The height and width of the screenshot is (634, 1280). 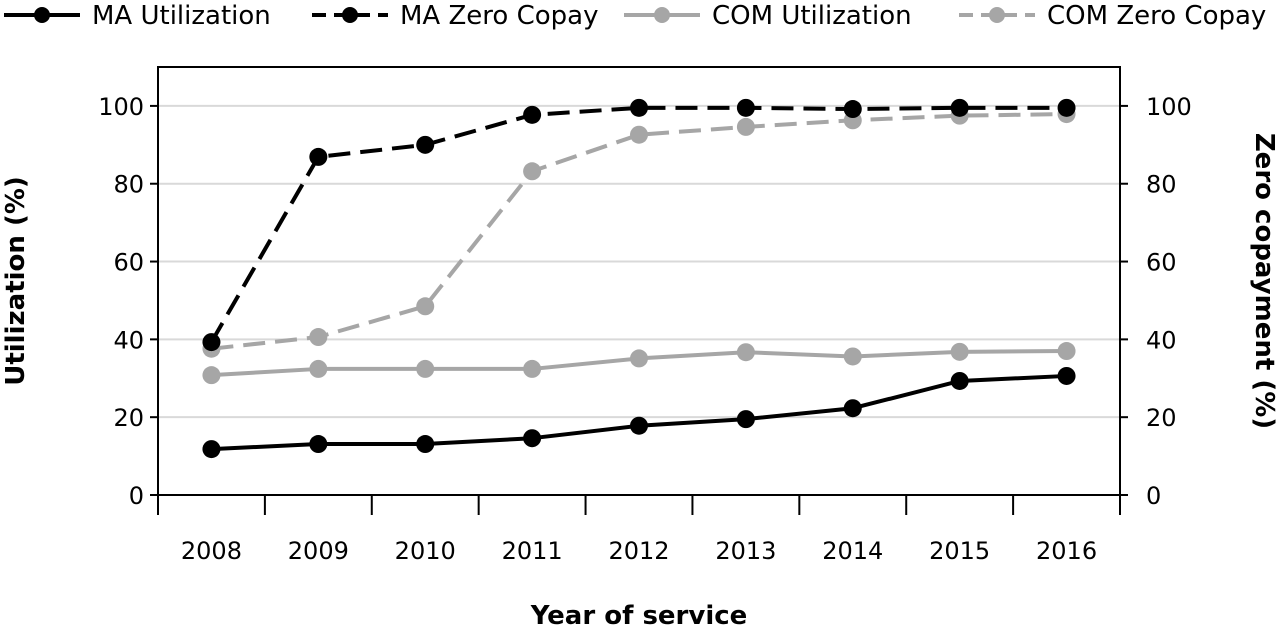 What do you see at coordinates (1066, 551) in the screenshot?
I see `x-tick-label-2016: 2016` at bounding box center [1066, 551].